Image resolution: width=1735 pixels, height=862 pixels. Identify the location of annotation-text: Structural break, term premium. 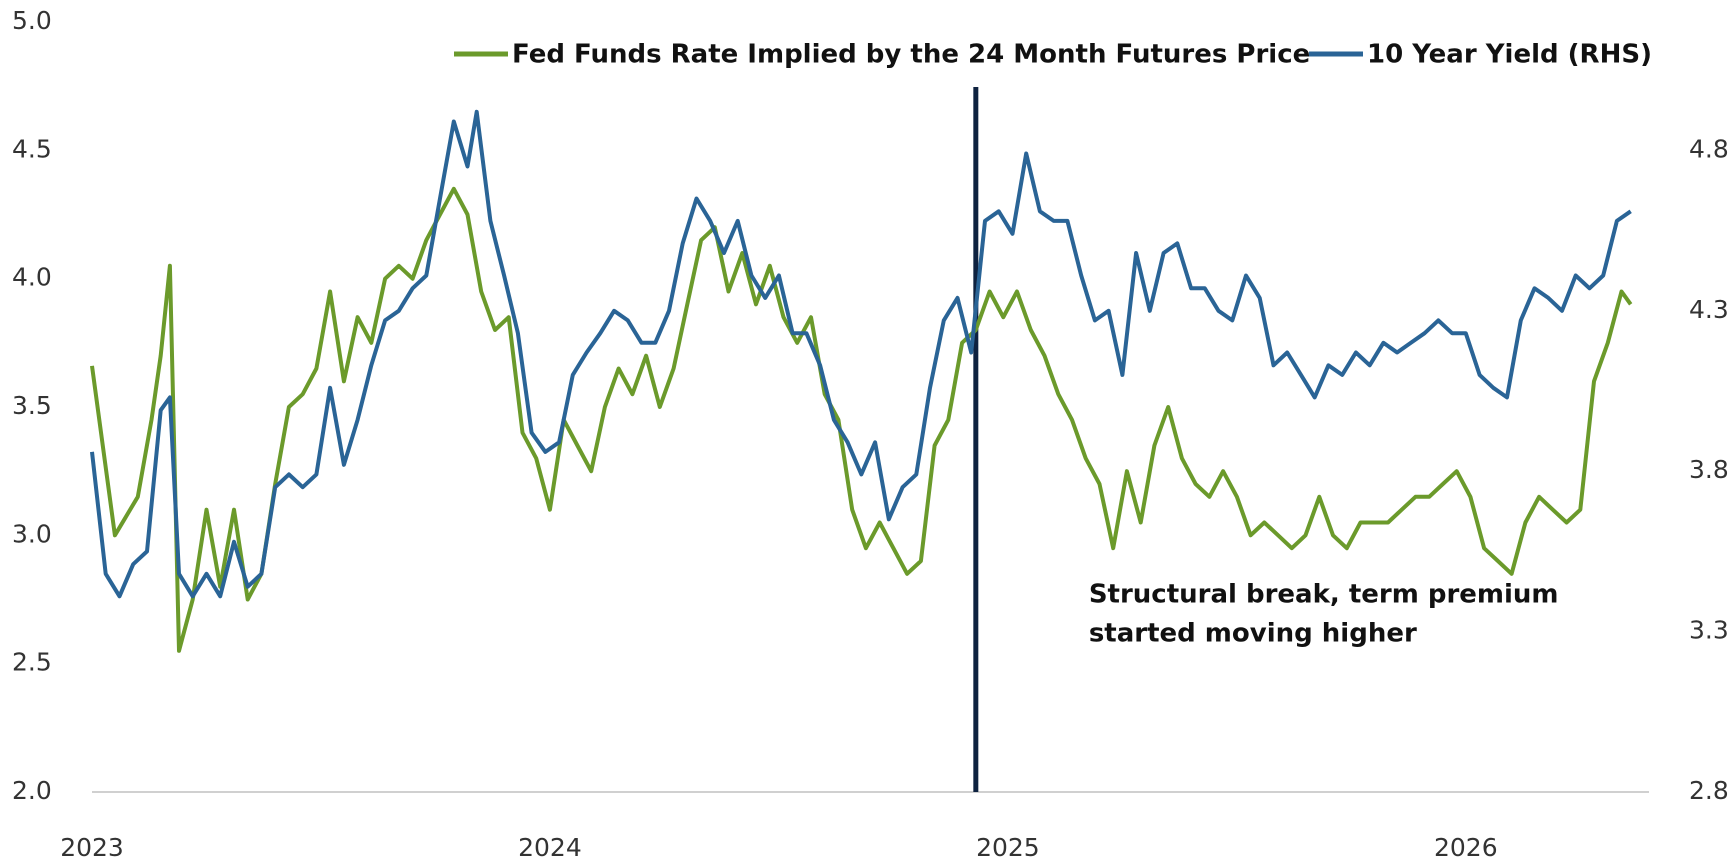
(1324, 595).